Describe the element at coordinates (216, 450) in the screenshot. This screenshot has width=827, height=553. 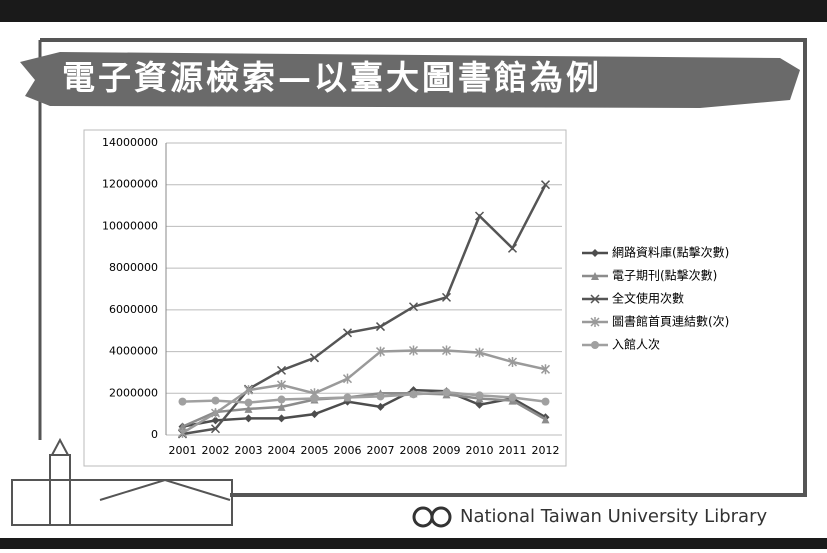
I see `x-tick-label: 2002` at that location.